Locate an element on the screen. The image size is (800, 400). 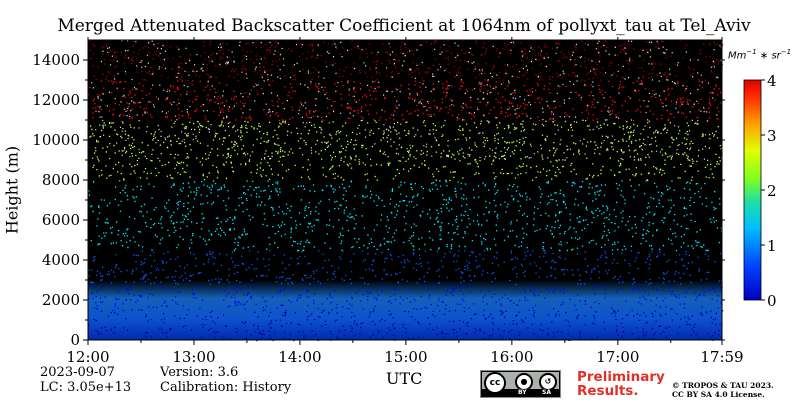
preliminary-line1: Preliminary is located at coordinates (621, 377).